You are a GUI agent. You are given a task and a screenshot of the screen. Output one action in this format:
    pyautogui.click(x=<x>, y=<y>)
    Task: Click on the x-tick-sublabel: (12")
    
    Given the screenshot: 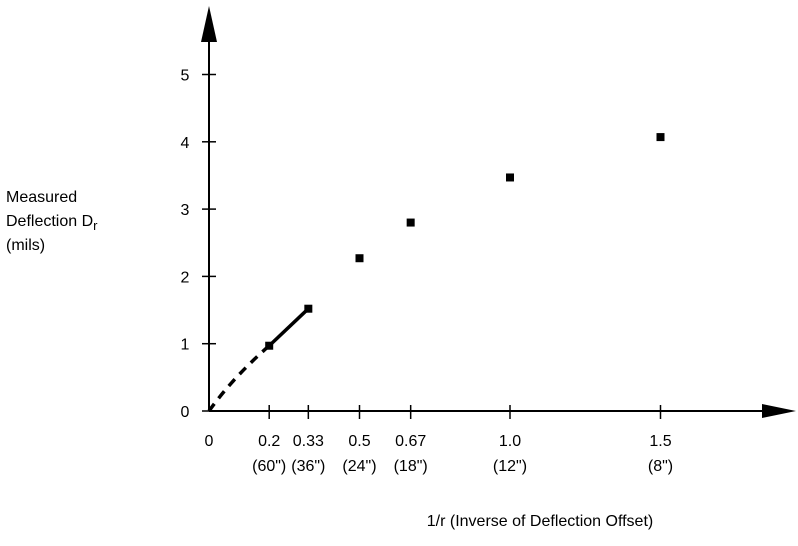 What is the action you would take?
    pyautogui.click(x=510, y=466)
    